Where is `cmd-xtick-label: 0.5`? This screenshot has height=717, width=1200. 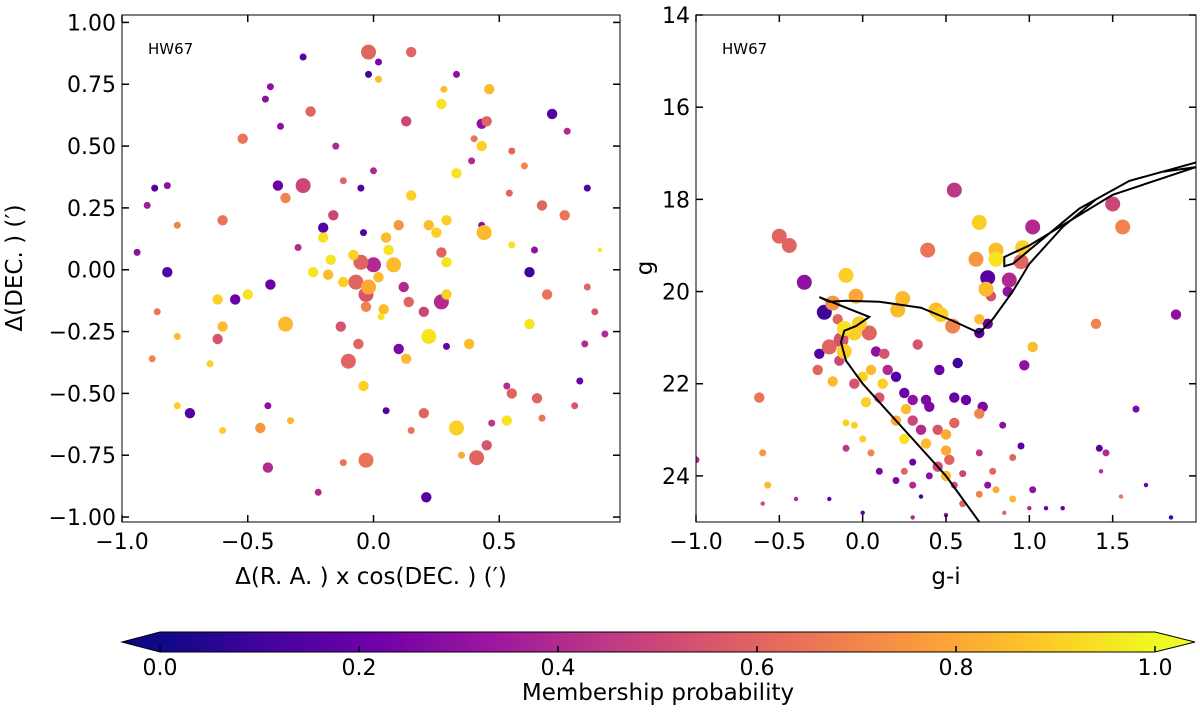
cmd-xtick-label: 0.5 is located at coordinates (946, 542).